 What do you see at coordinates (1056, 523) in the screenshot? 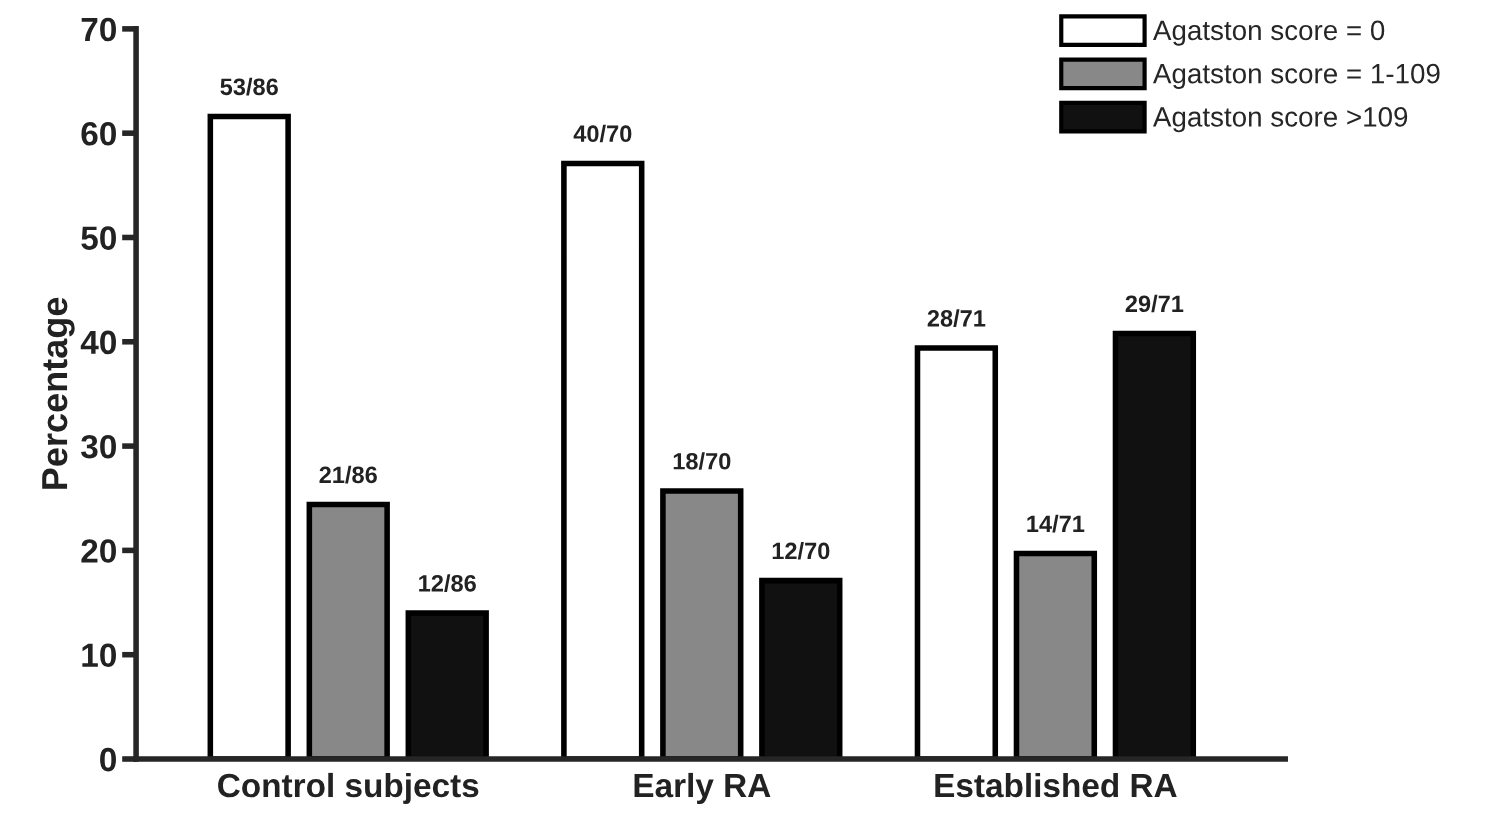
I see `data-label: 14/71` at bounding box center [1056, 523].